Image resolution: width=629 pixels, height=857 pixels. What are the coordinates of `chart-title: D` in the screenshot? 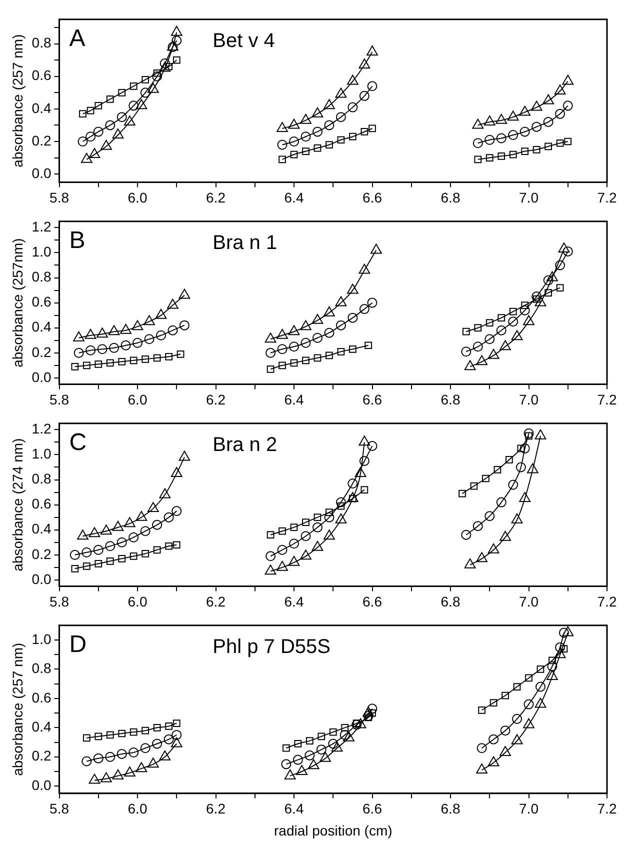 It's located at (78, 644).